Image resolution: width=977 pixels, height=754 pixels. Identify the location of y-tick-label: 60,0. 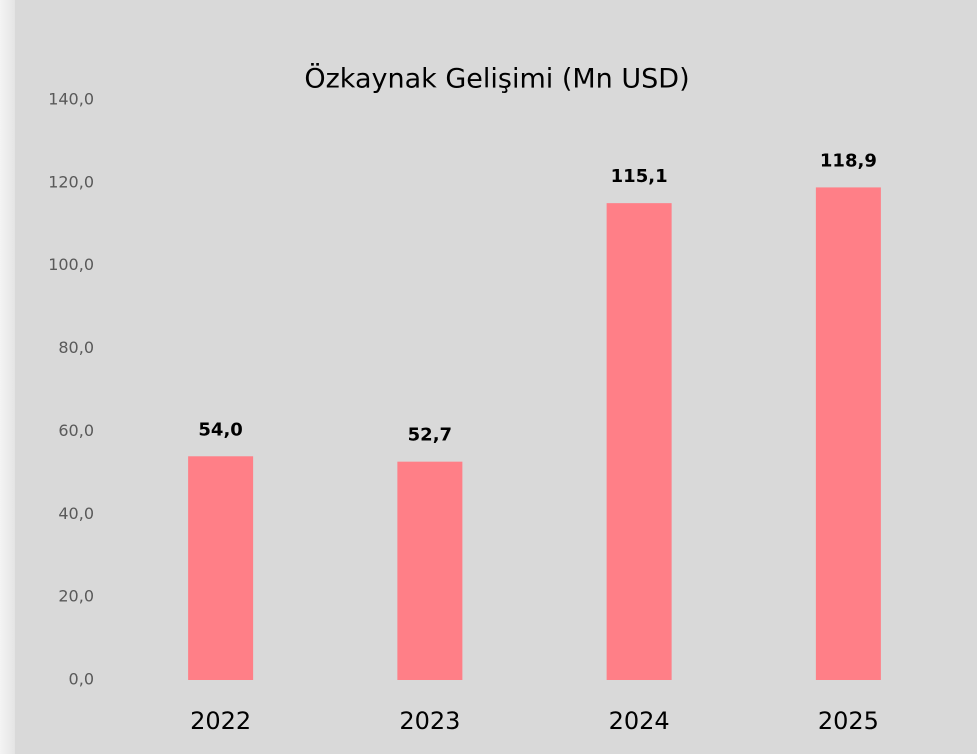
(76, 430).